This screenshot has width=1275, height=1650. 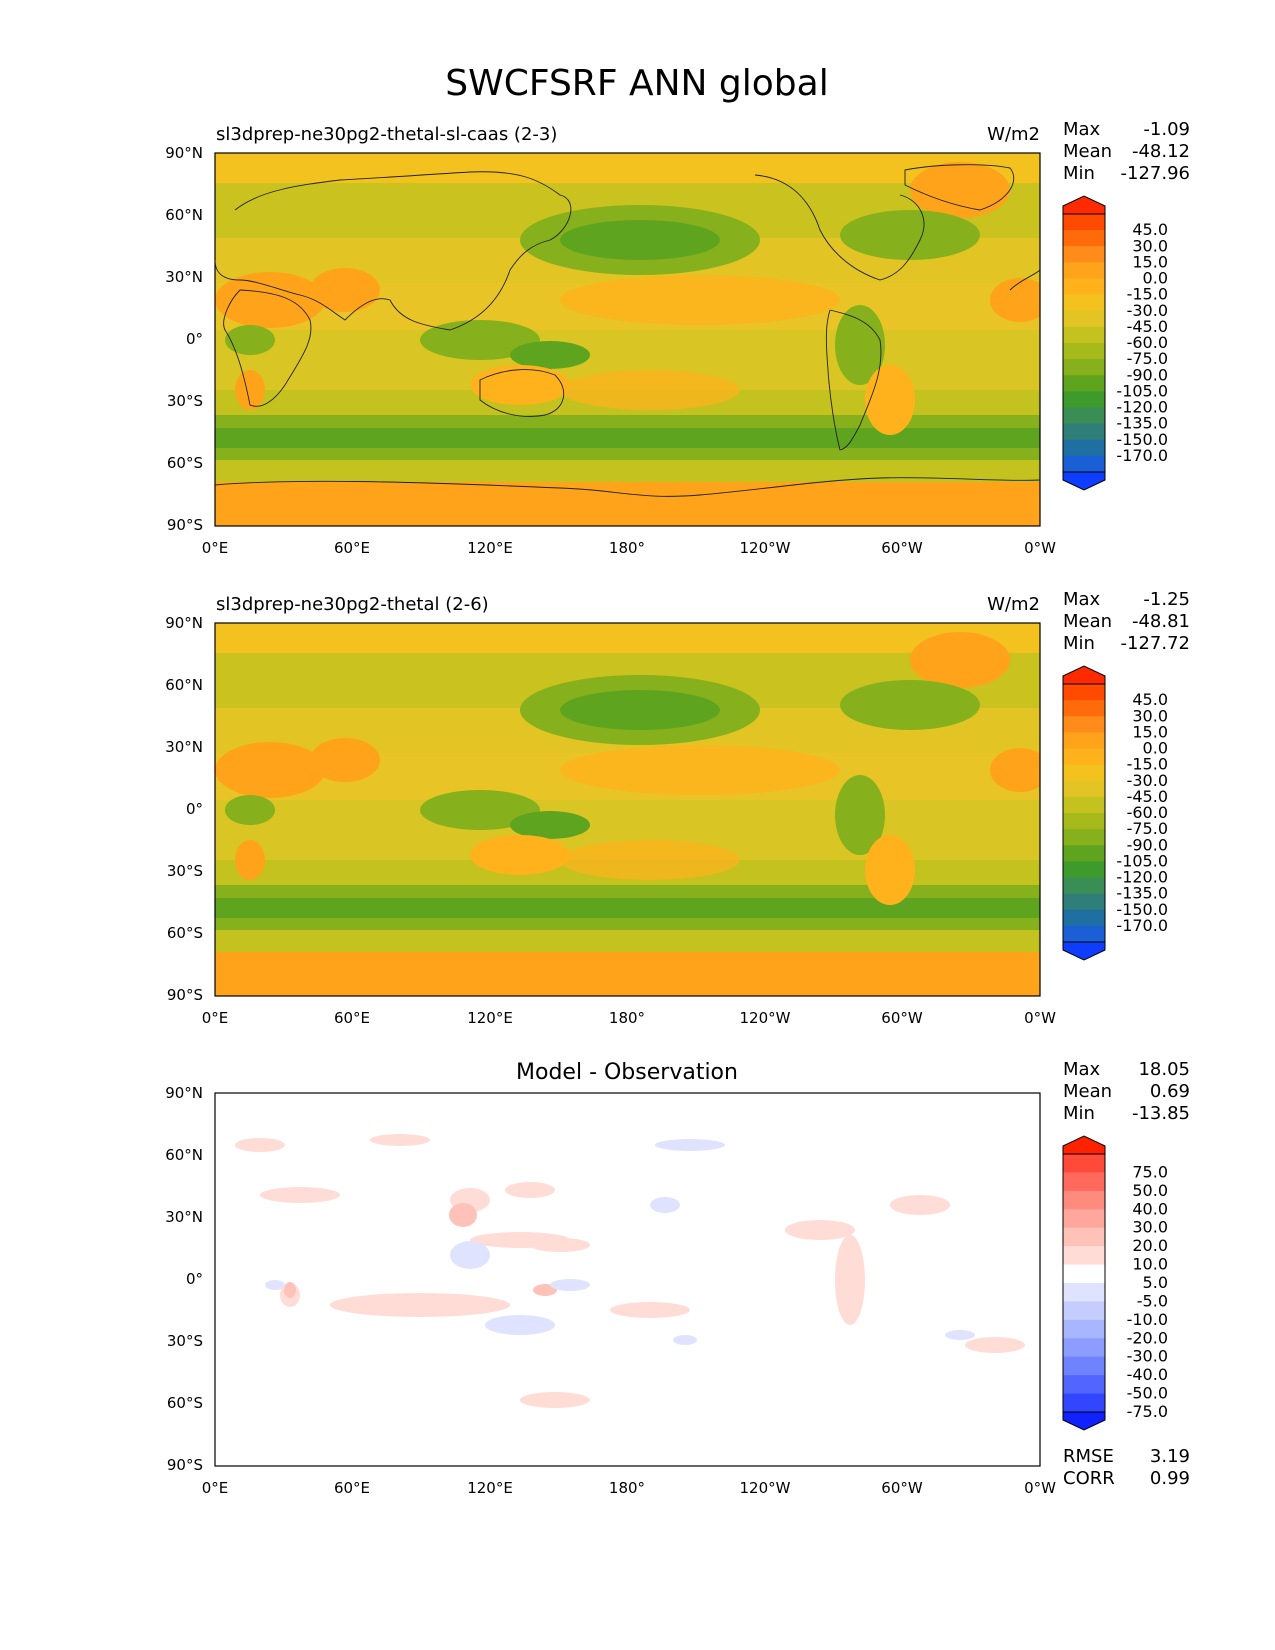 I want to click on stat-mean-label: Mean, so click(x=1087, y=621).